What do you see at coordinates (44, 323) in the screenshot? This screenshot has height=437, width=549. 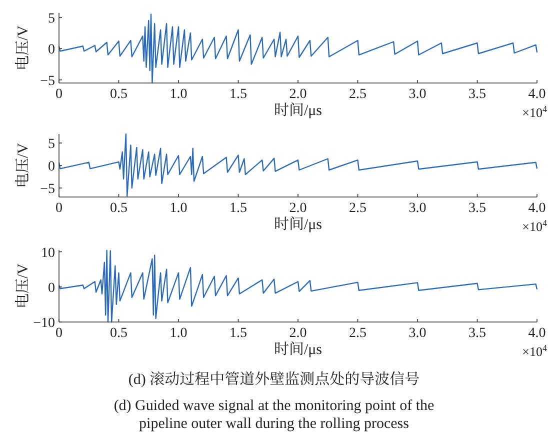 I see `y-tick-label: −10` at bounding box center [44, 323].